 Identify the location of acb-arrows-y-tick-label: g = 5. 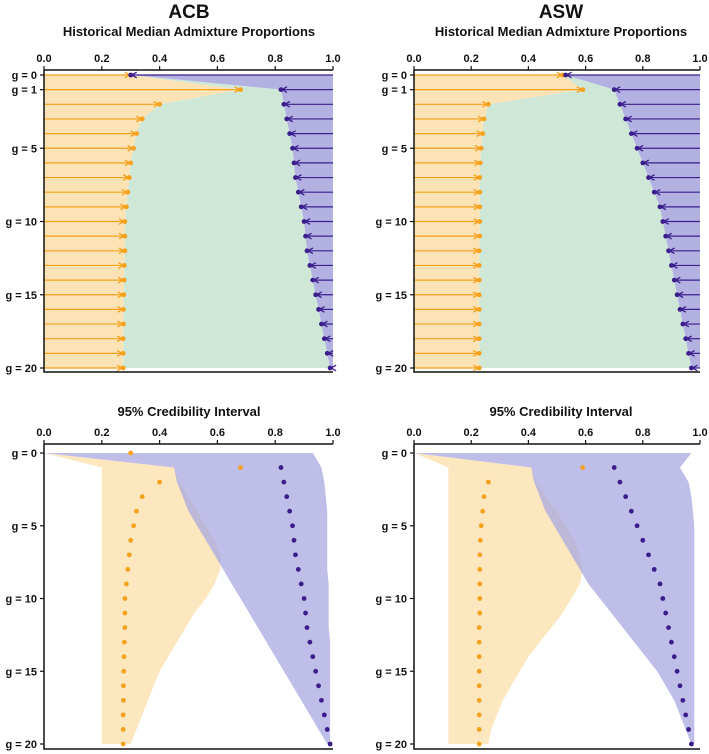
(24, 149).